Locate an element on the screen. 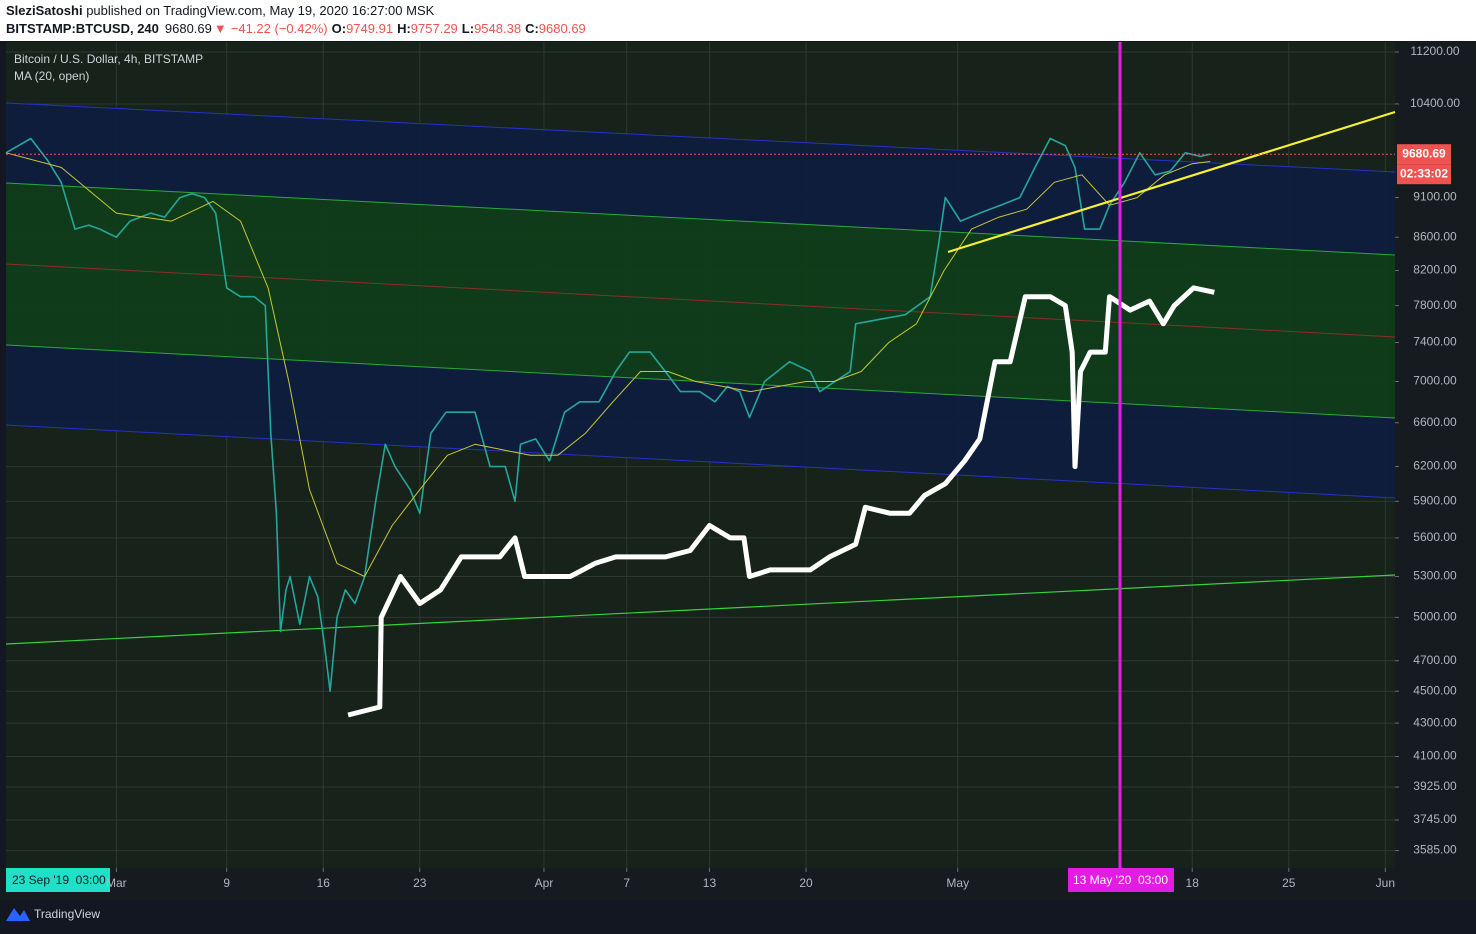  crosshair-label: 23 Sep '19 03:00 is located at coordinates (59, 880).